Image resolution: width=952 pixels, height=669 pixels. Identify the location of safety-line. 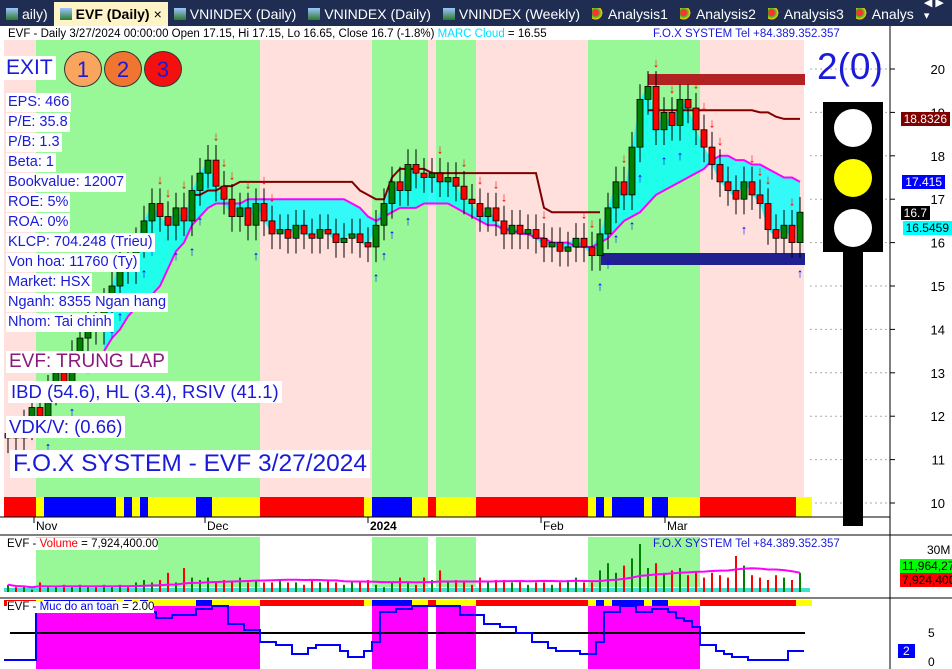
(404, 633).